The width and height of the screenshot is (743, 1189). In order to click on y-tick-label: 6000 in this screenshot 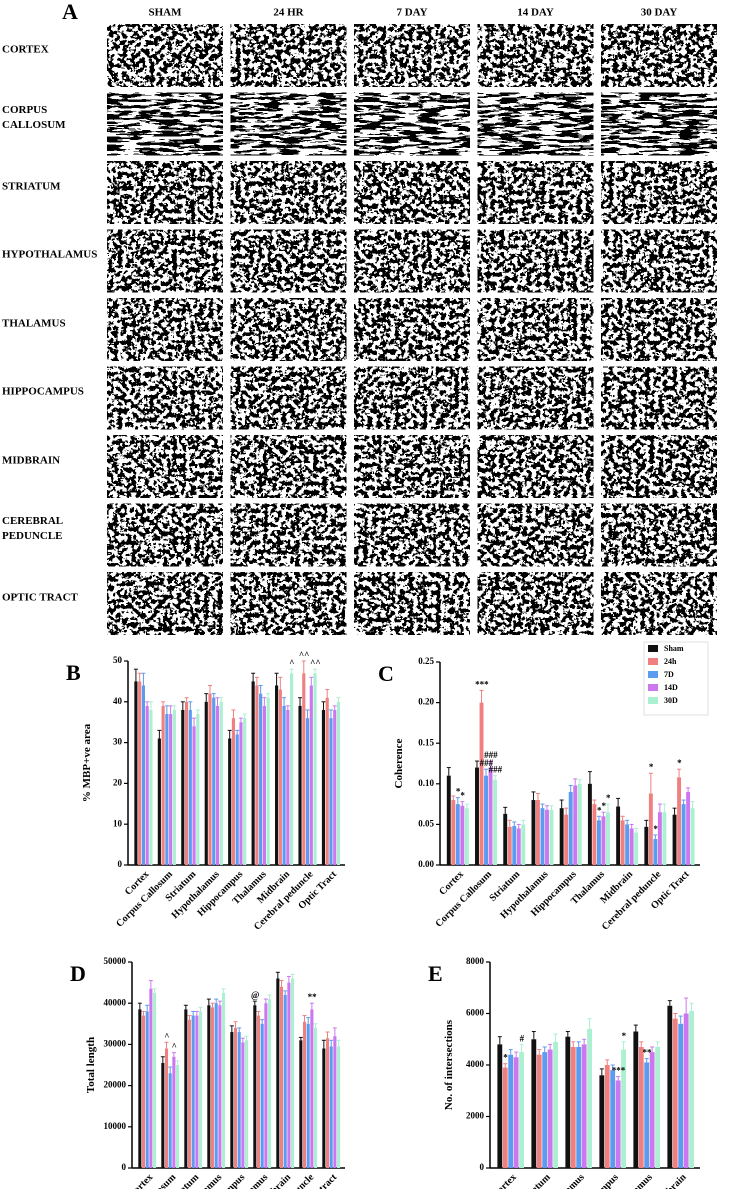, I will do `click(475, 1013)`.